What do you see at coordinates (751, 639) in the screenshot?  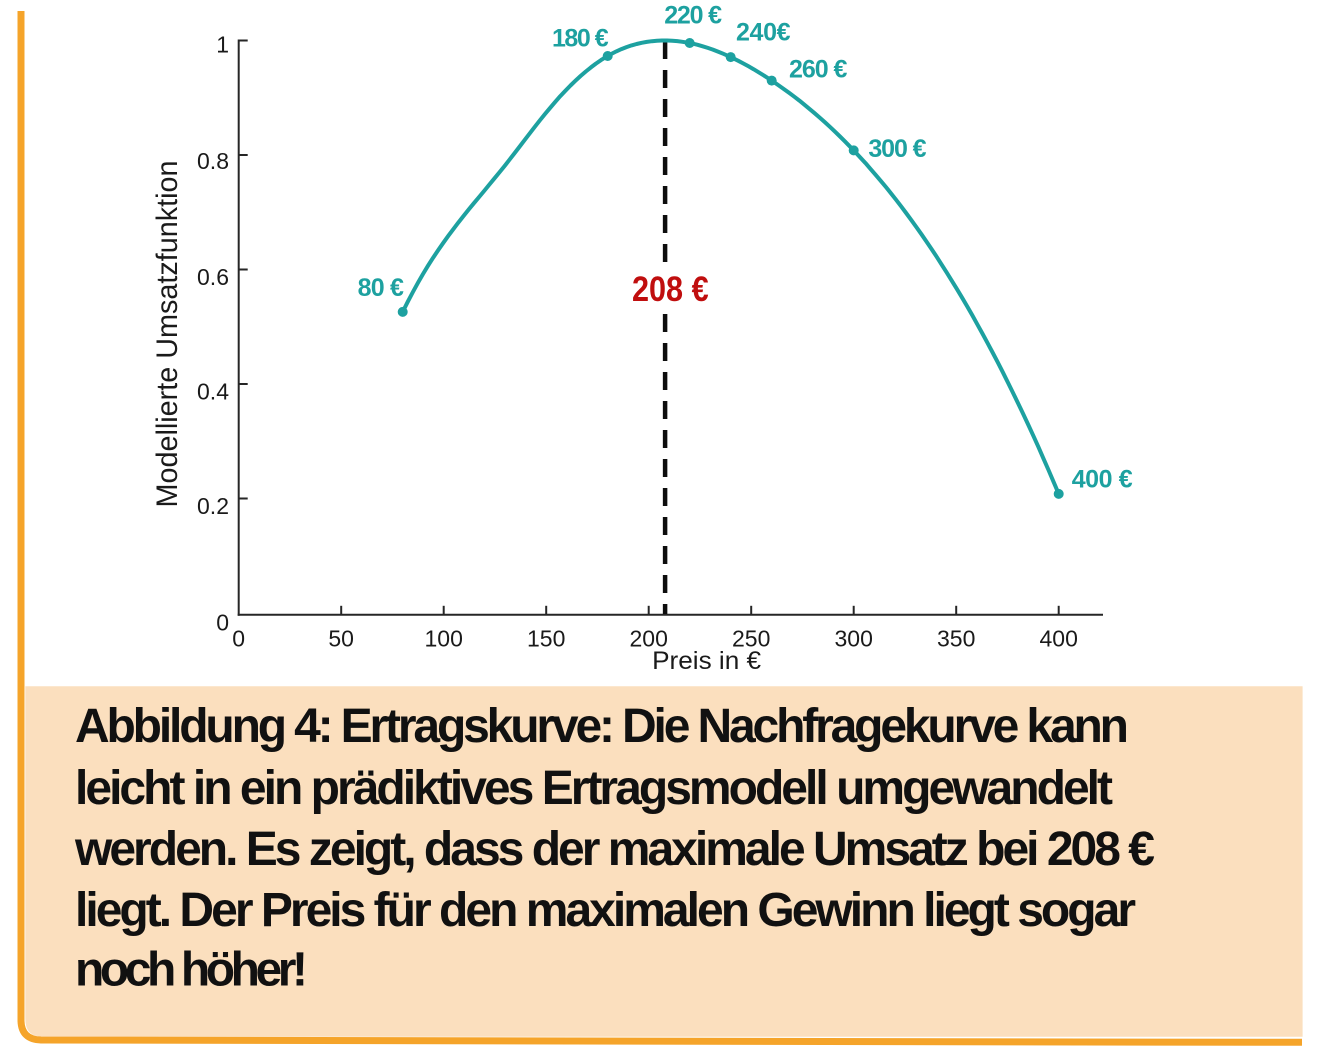 I see `svg-text: 250` at bounding box center [751, 639].